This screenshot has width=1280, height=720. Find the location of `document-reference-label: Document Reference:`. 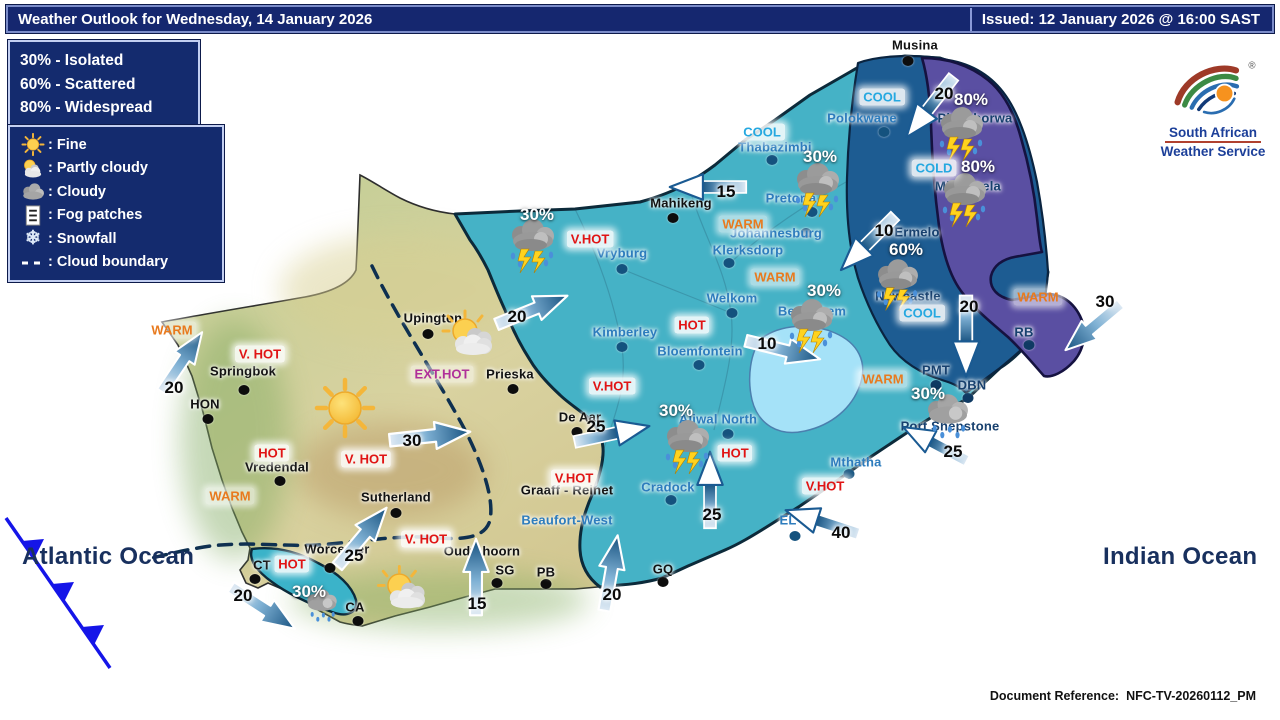

document-reference-label: Document Reference: is located at coordinates (1054, 696).